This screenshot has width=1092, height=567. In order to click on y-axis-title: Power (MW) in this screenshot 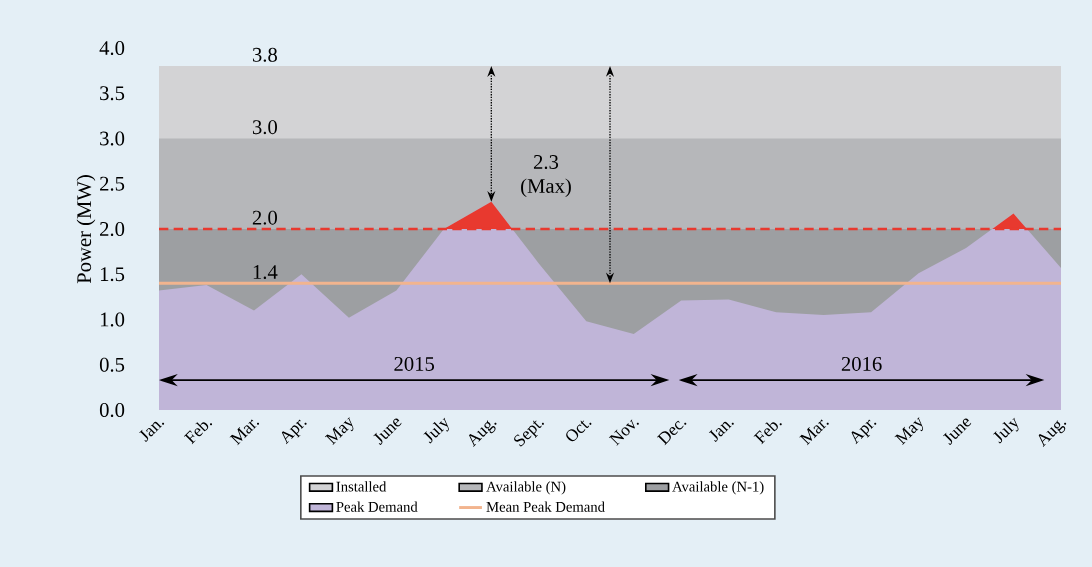, I will do `click(86, 229)`.